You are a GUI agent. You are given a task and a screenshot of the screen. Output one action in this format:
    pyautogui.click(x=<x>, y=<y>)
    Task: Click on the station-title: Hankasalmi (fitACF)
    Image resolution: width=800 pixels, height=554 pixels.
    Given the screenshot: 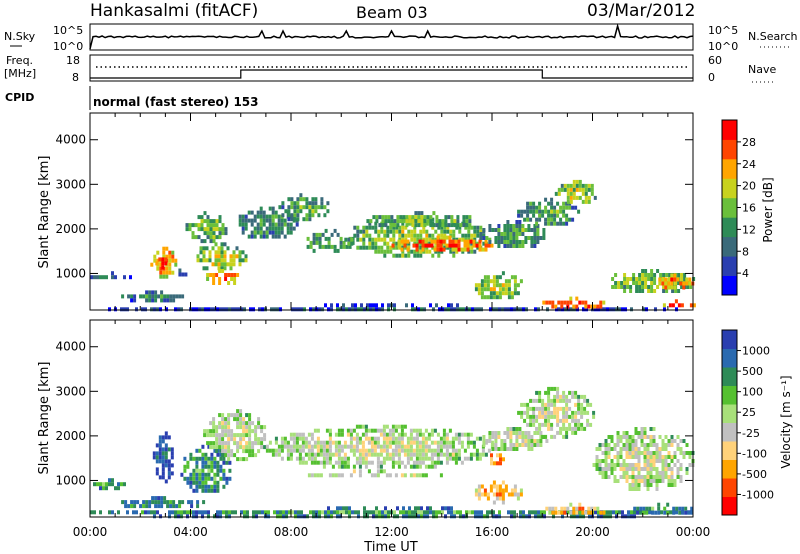 What is the action you would take?
    pyautogui.click(x=174, y=11)
    